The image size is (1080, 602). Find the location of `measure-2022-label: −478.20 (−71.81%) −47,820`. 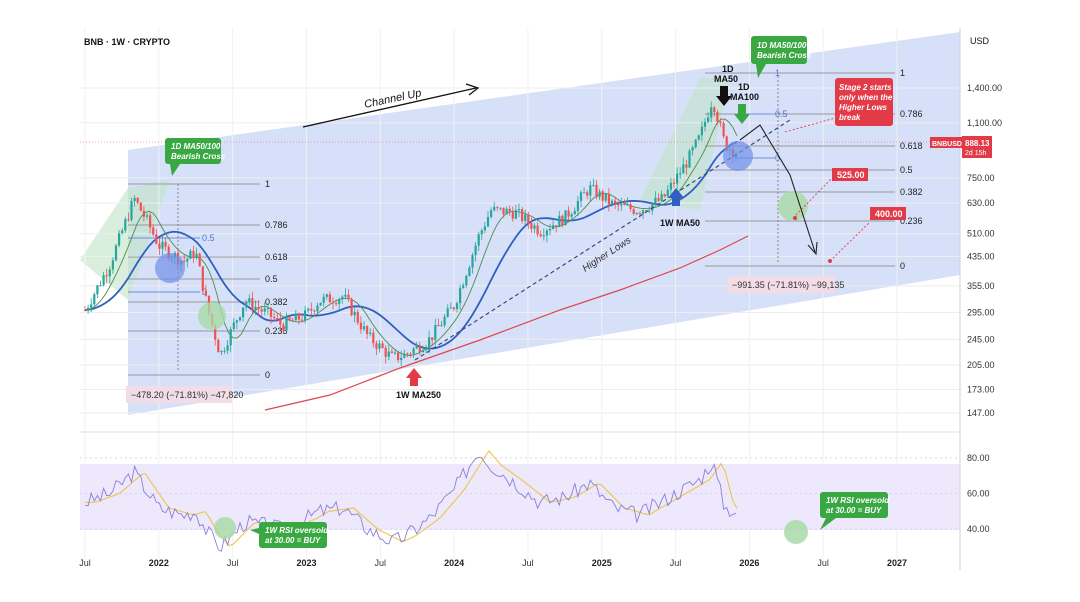

measure-2022-label: −478.20 (−71.81%) −47,820 is located at coordinates (187, 395).